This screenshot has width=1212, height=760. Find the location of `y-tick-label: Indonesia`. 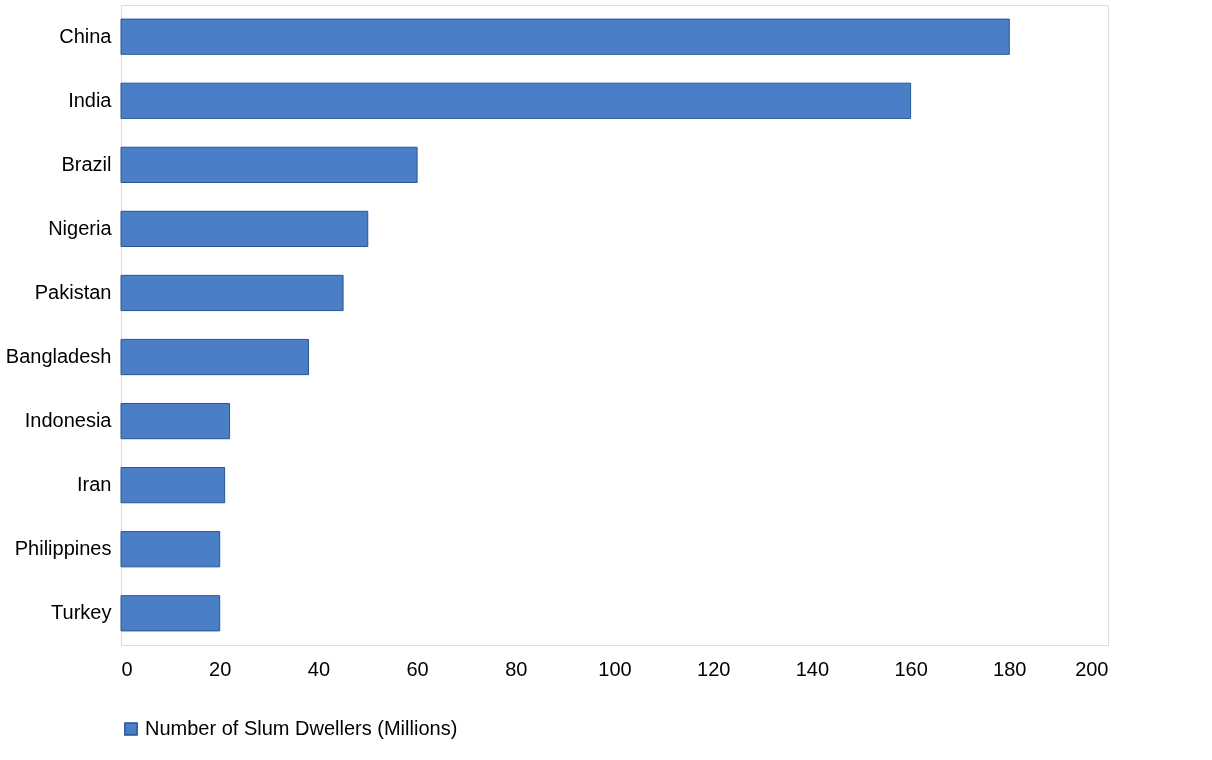

y-tick-label: Indonesia is located at coordinates (68, 420).